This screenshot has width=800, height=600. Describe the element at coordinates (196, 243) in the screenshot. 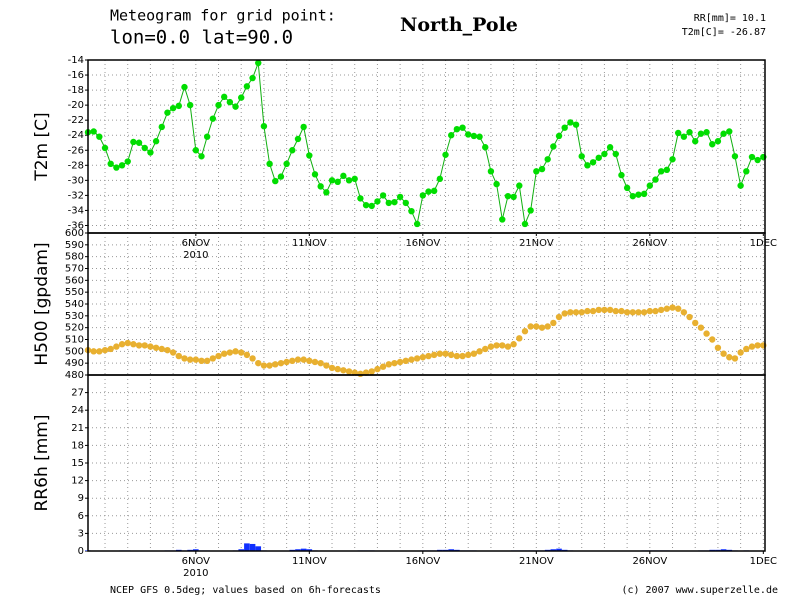

I see `x-tick-label: 6NOV` at that location.